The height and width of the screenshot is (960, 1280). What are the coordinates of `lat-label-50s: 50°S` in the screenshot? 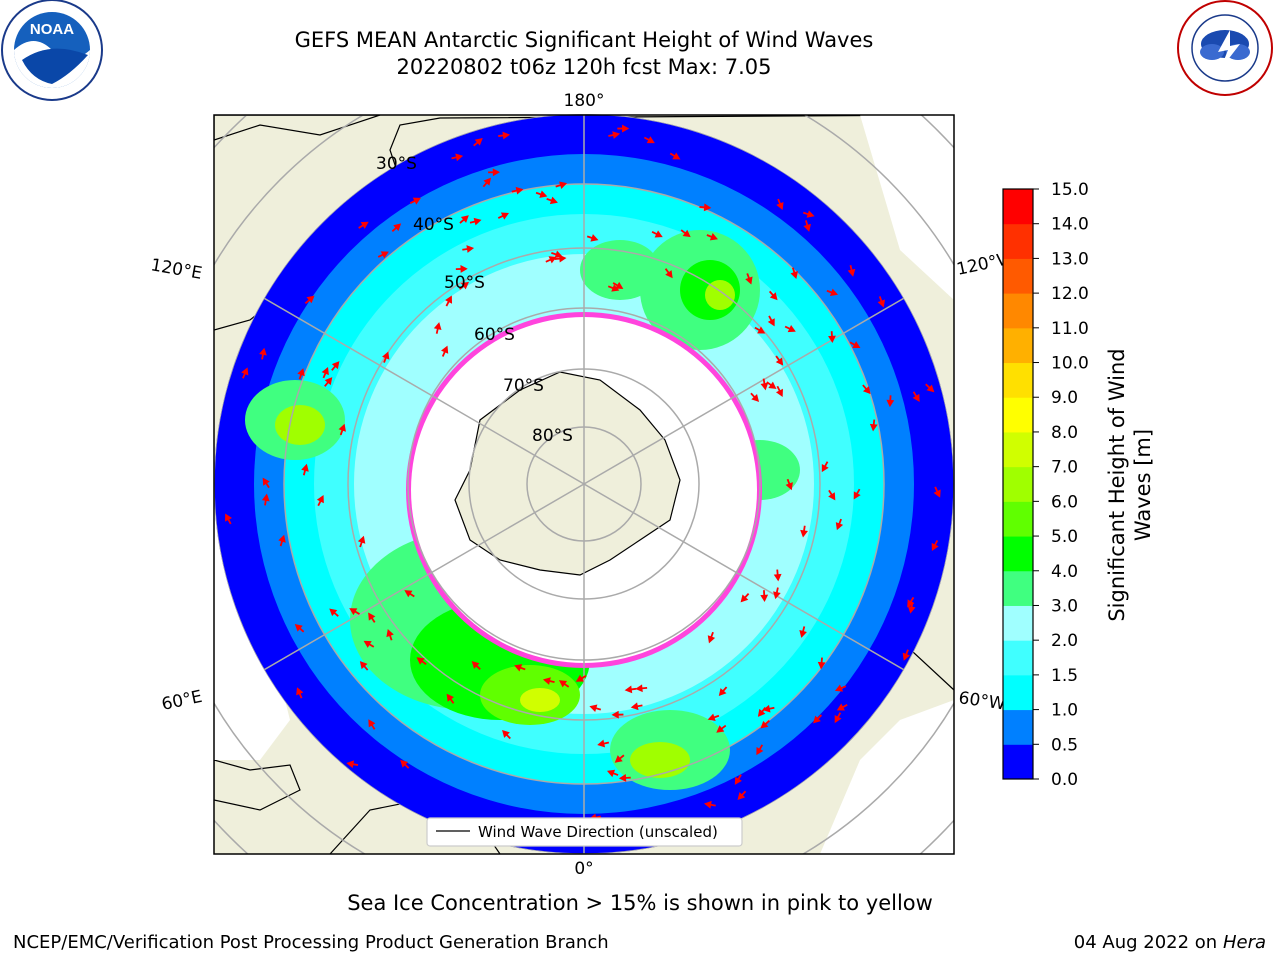 It's located at (464, 283).